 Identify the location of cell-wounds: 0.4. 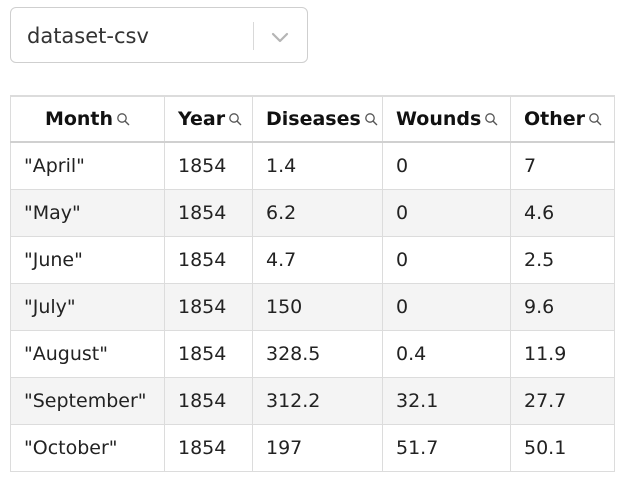
(446, 354).